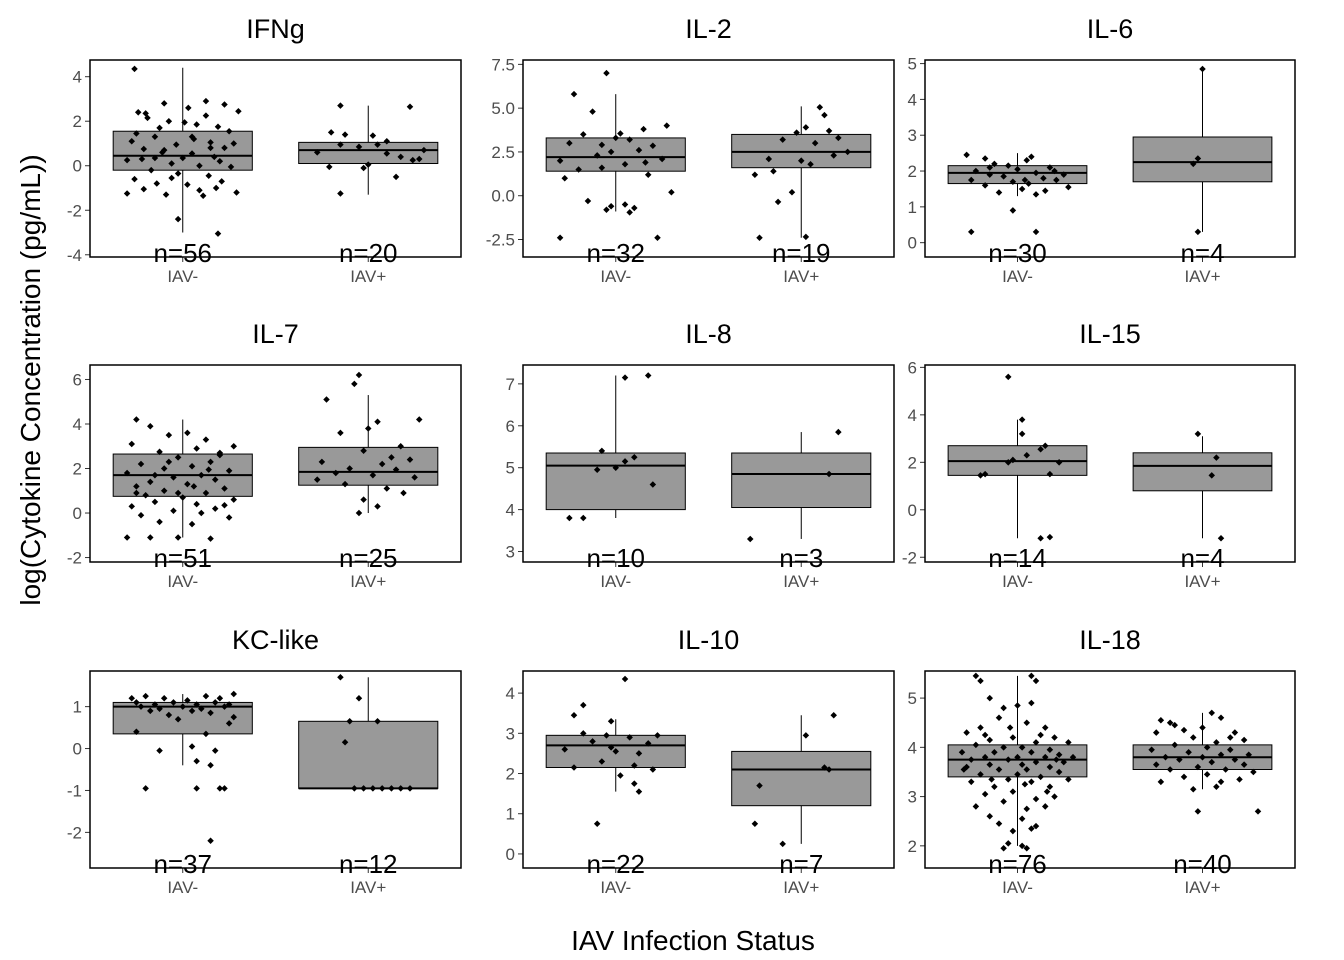  I want to click on y-tick-label: 5.0, so click(503, 108).